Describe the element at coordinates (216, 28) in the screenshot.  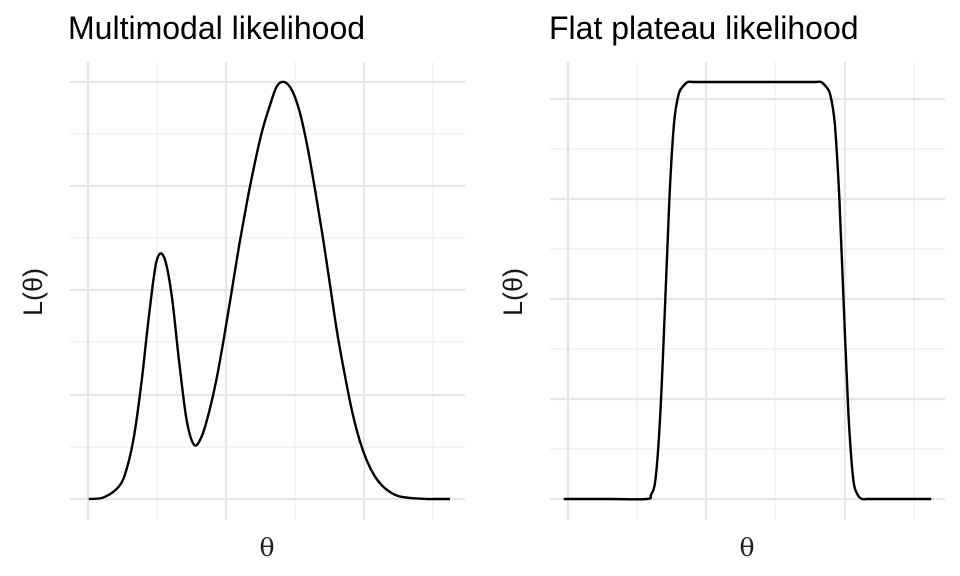
I see `chart-title-multimodal: Multimodal likelihood` at that location.